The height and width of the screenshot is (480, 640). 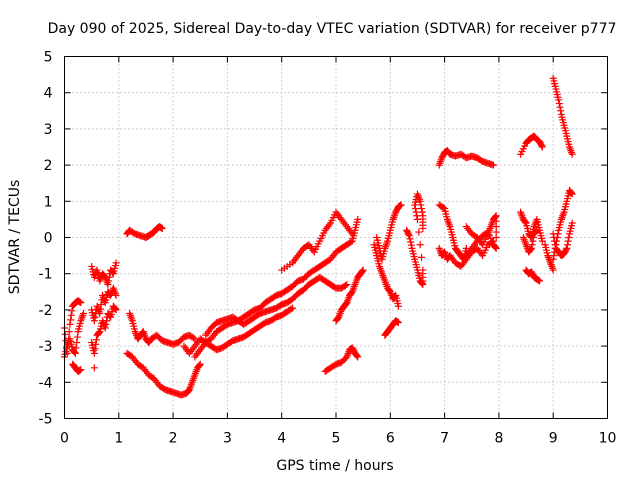 I want to click on x-tick-label: 7, so click(x=444, y=439).